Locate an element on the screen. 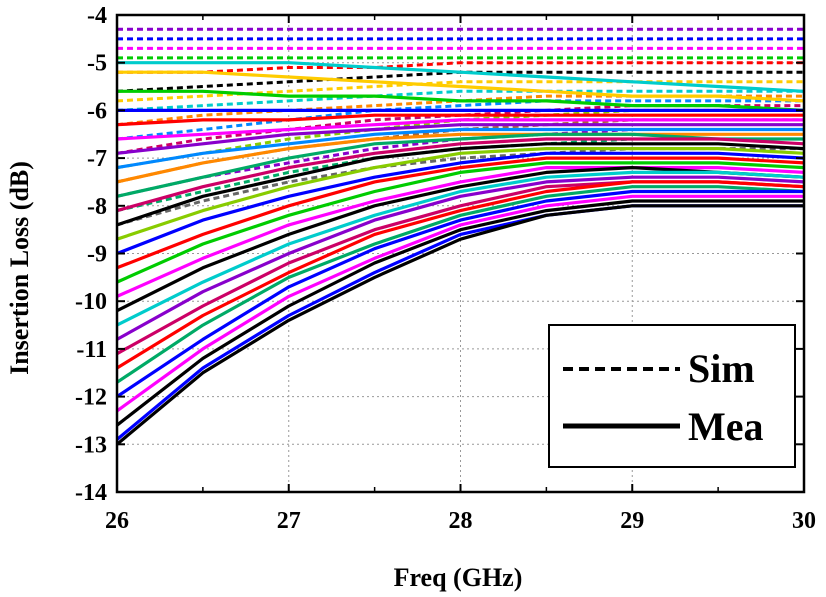 Image resolution: width=826 pixels, height=597 pixels. x-tick-label: 28 is located at coordinates (461, 521).